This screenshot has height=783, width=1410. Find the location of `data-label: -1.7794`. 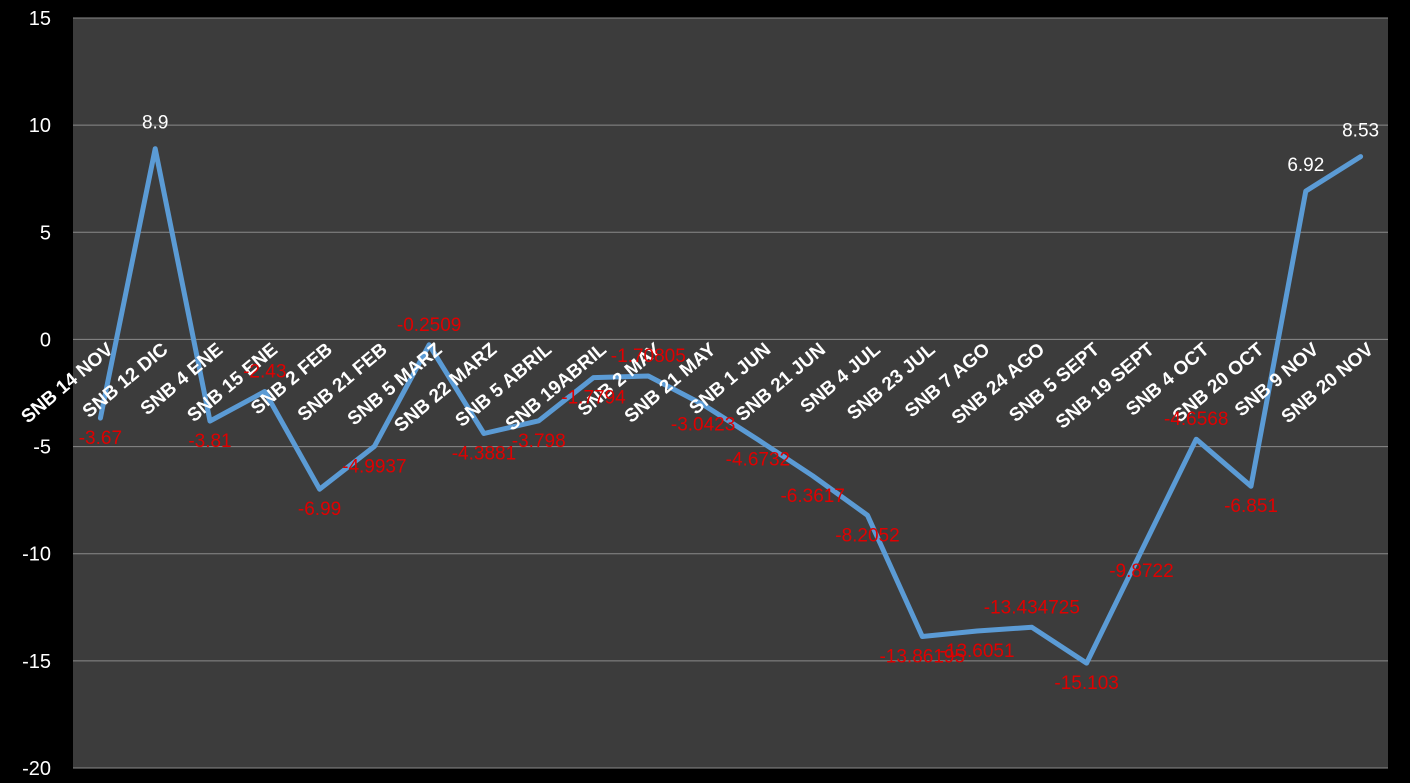

data-label: -1.7794 is located at coordinates (593, 398).